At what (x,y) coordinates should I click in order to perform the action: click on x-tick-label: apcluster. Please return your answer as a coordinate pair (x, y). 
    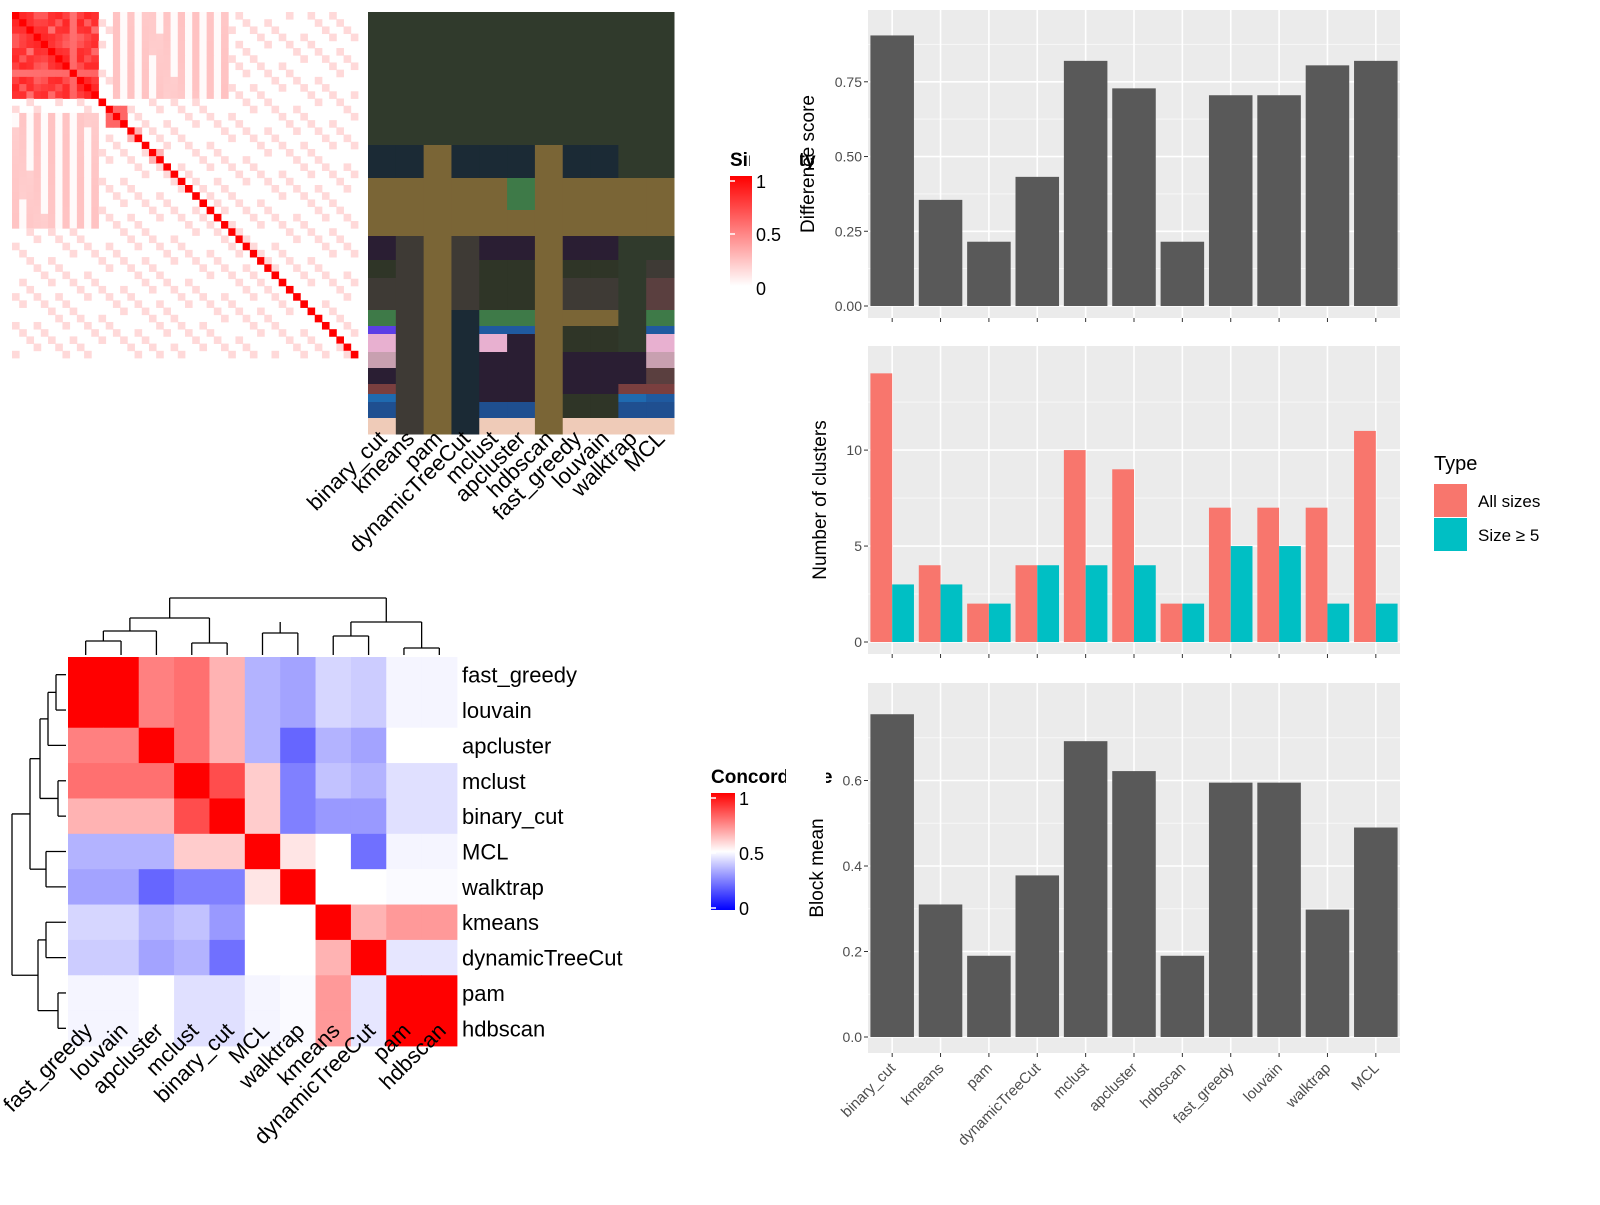
    Looking at the image, I should click on (1113, 1087).